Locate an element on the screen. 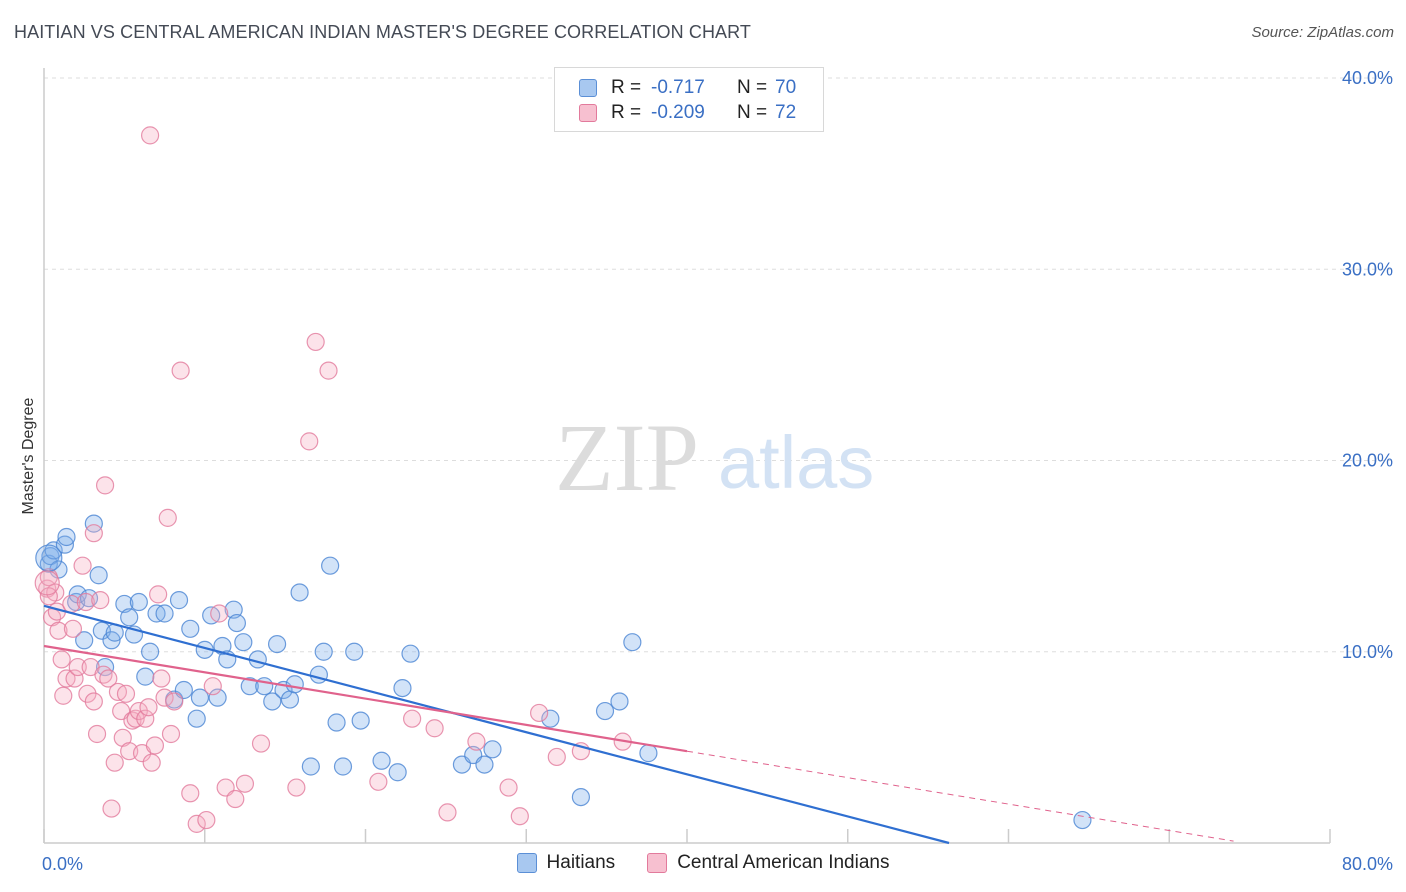 This screenshot has height=892, width=1406. y-axis-label: Master's Degree is located at coordinates (28, 455).